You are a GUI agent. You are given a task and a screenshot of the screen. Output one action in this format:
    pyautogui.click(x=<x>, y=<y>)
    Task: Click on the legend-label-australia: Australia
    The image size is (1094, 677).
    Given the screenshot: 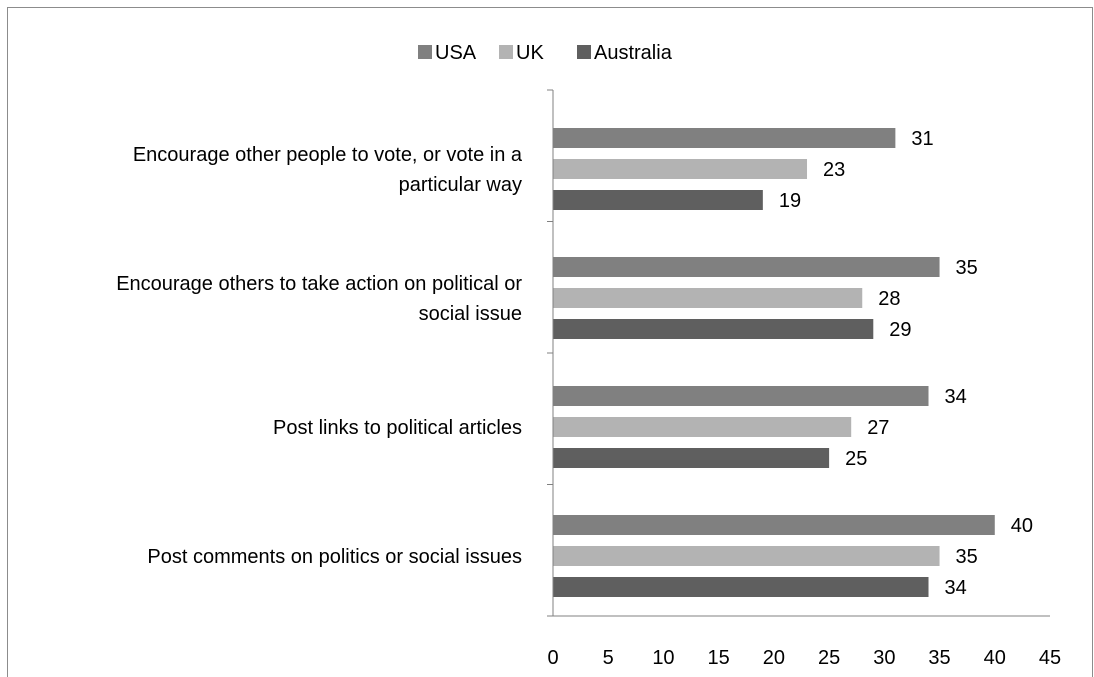 What is the action you would take?
    pyautogui.click(x=633, y=53)
    